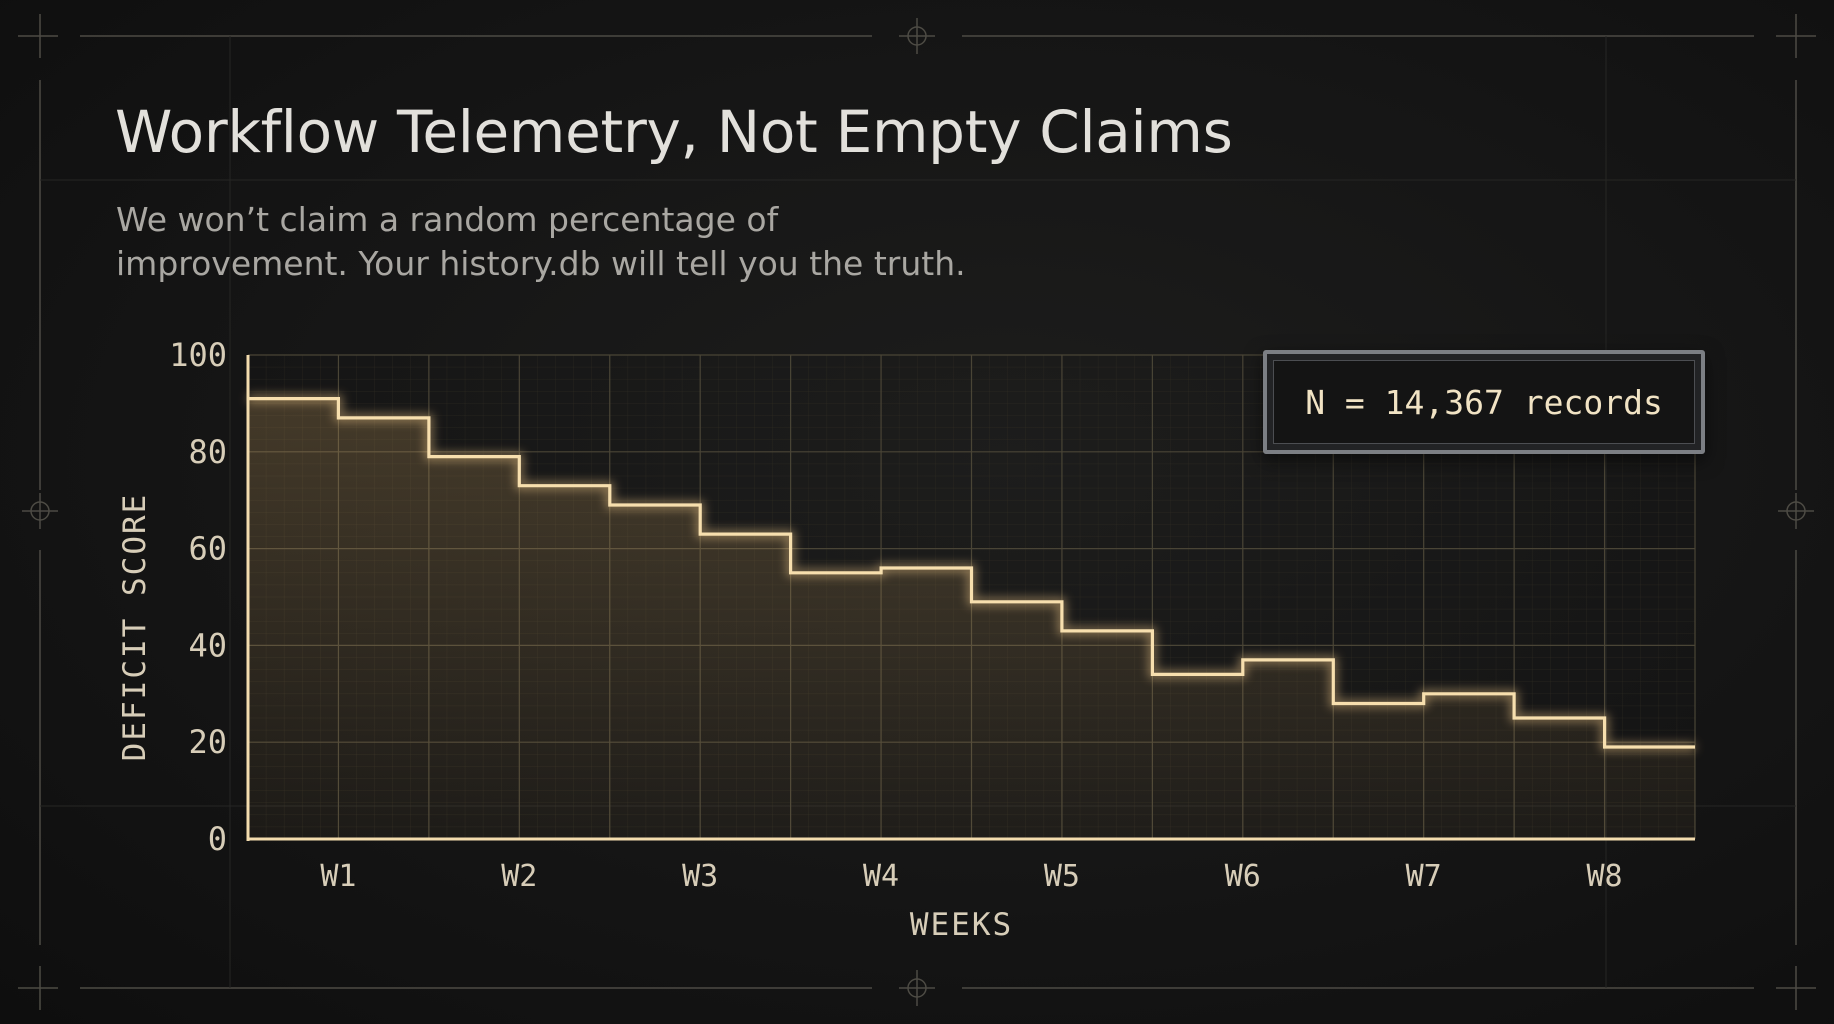 The height and width of the screenshot is (1024, 1834). I want to click on y-tick-label: 60, so click(207, 549).